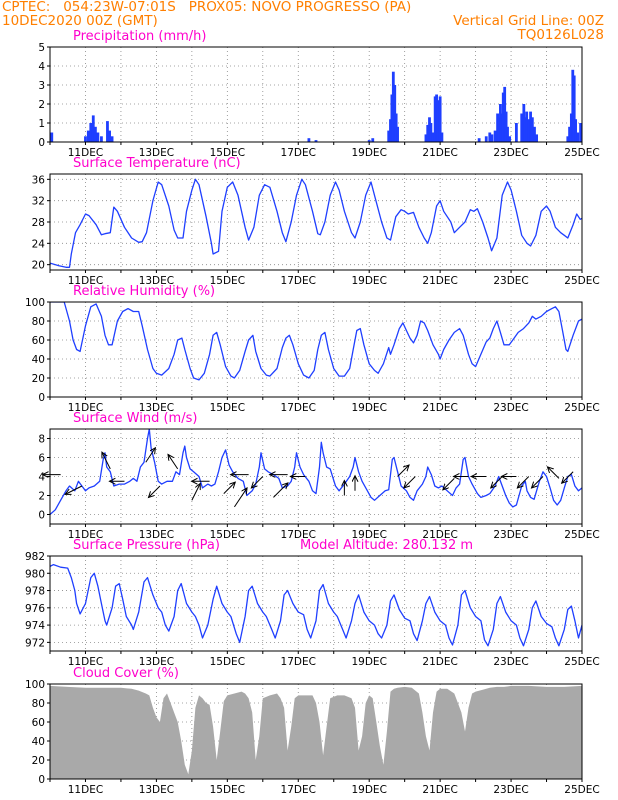 The image size is (618, 800). What do you see at coordinates (581, 790) in the screenshot?
I see `x-tick-label: 25DEC` at bounding box center [581, 790].